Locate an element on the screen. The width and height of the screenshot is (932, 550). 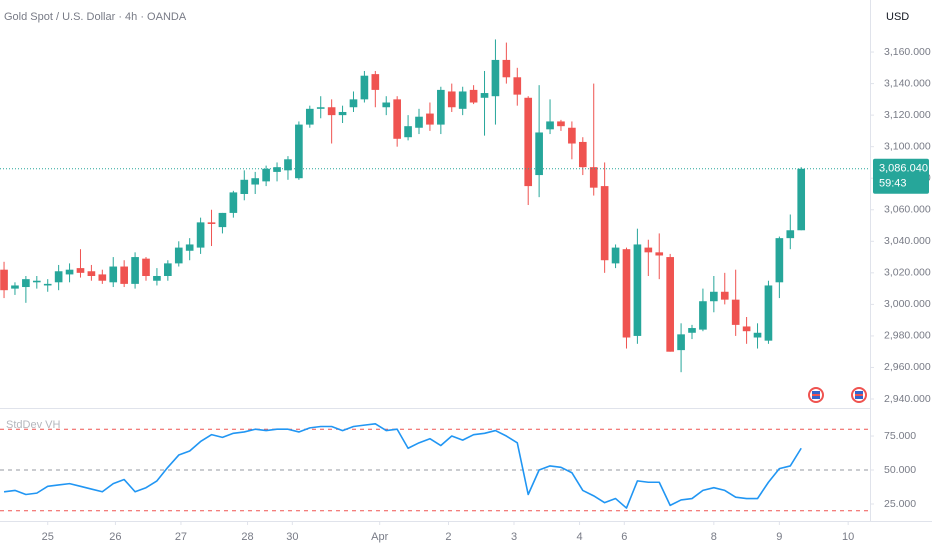
countdown: 59:43 is located at coordinates (893, 184).